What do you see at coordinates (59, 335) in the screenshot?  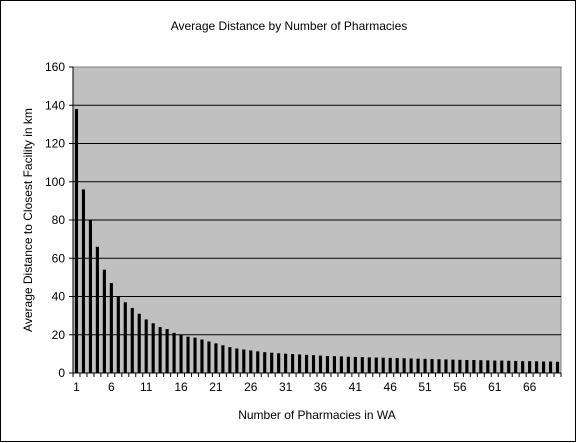 I see `y-tick-label: 20` at bounding box center [59, 335].